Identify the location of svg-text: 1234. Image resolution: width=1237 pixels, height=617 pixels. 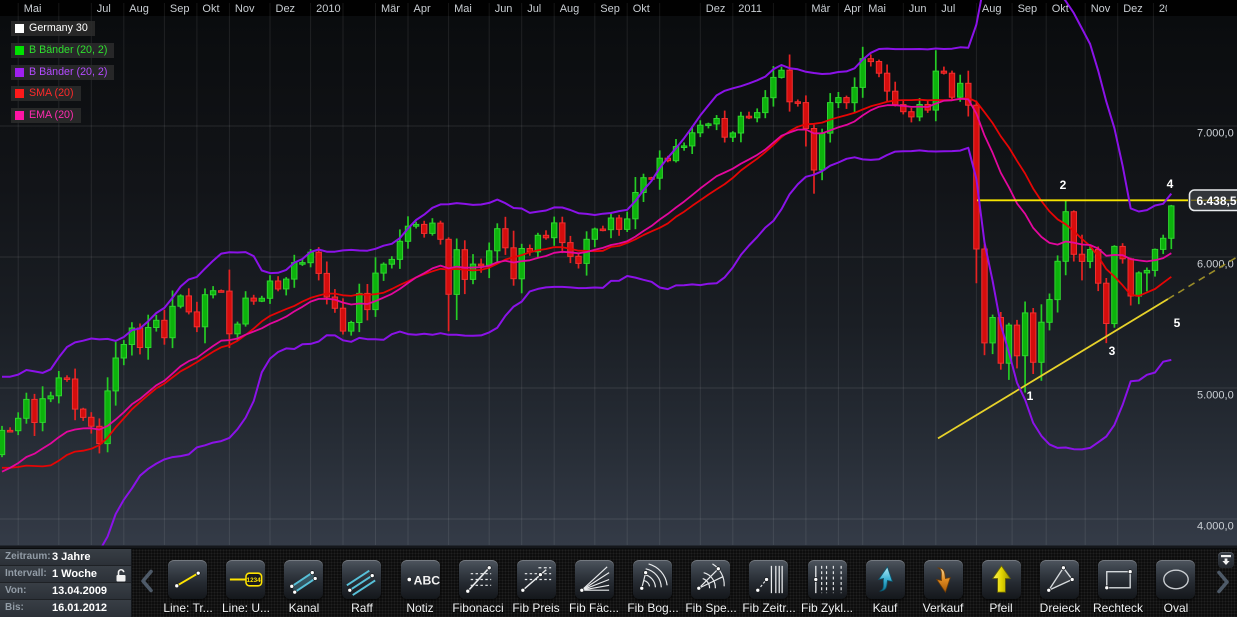
(254, 580).